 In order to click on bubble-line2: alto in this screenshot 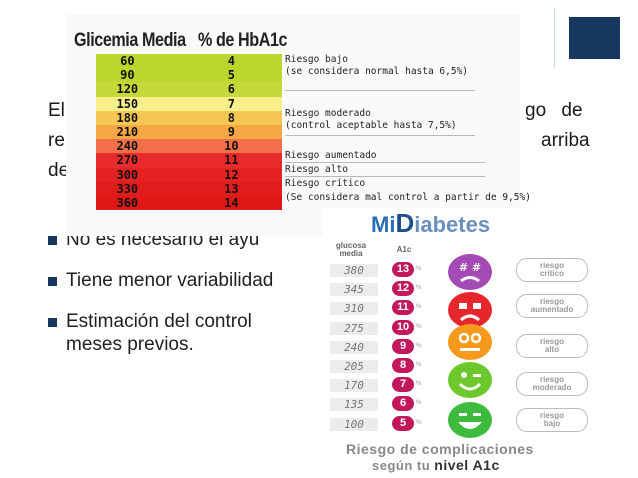, I will do `click(552, 349)`.